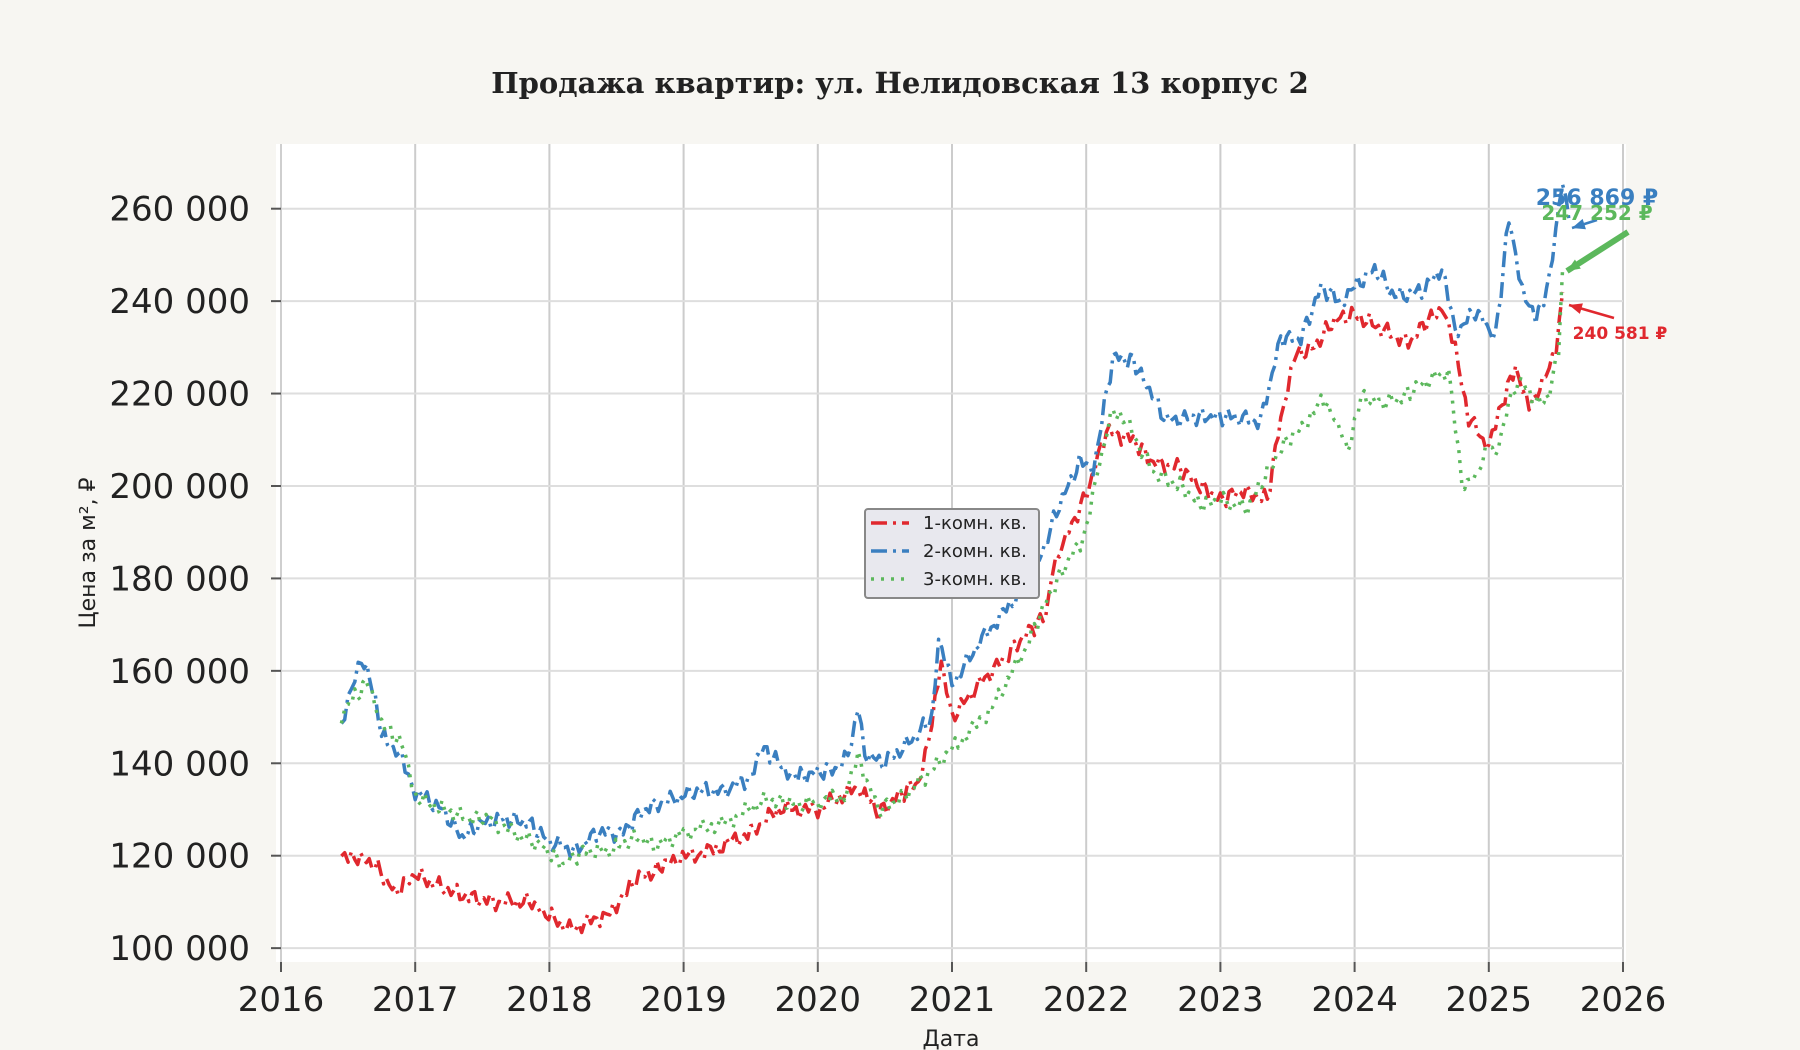  What do you see at coordinates (179, 579) in the screenshot?
I see `y-tick-label: 180 000` at bounding box center [179, 579].